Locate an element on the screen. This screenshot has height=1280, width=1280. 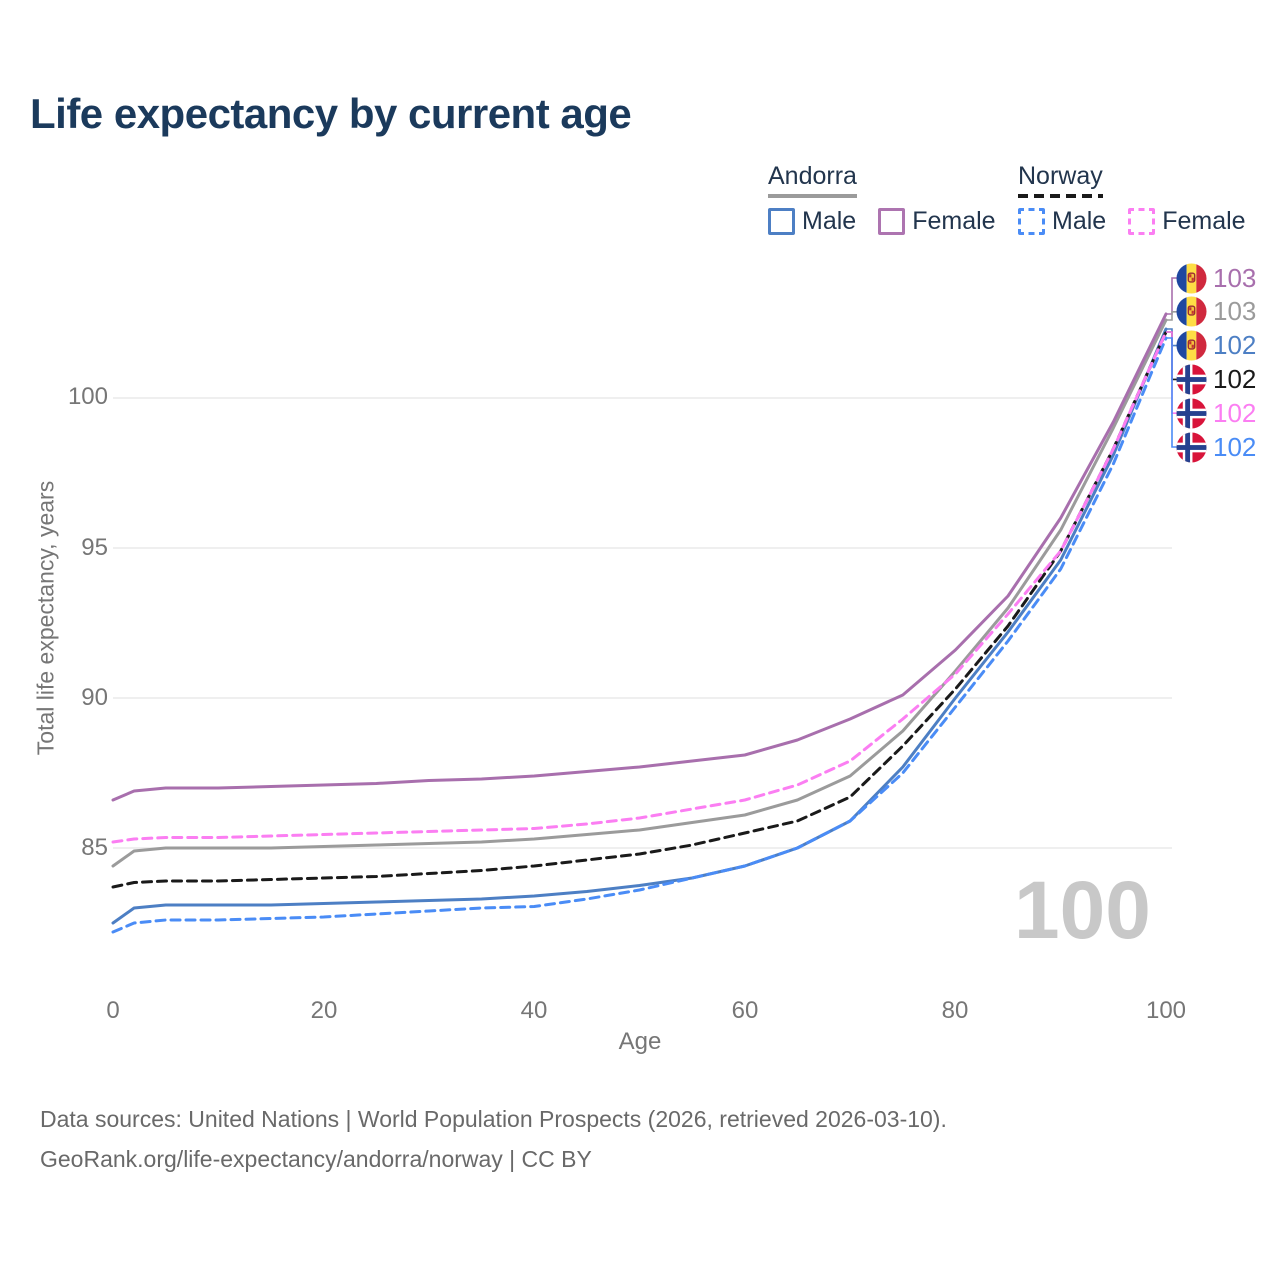
x-tick: 0 is located at coordinates (113, 1010).